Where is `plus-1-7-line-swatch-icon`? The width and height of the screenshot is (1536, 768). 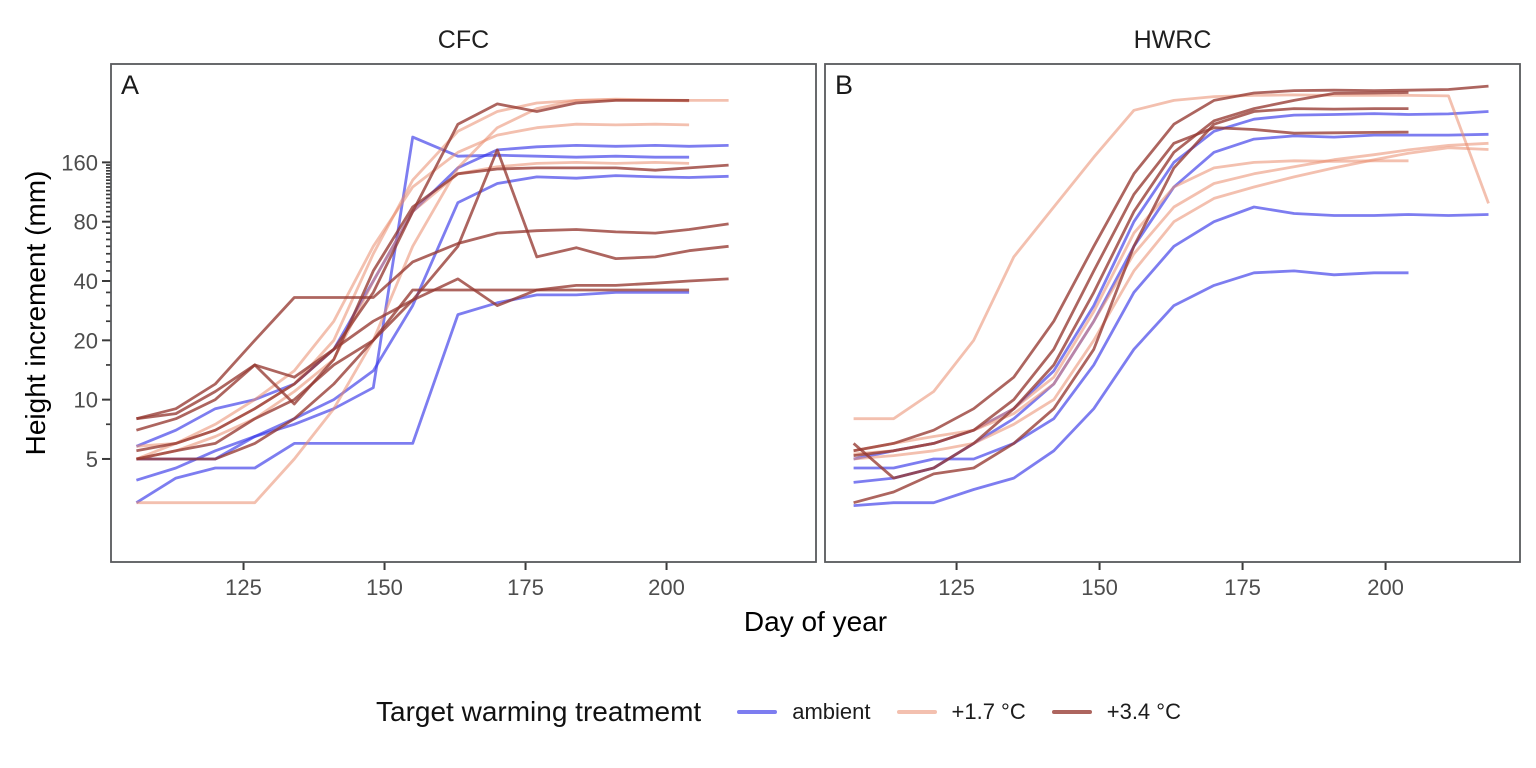 plus-1-7-line-swatch-icon is located at coordinates (916, 712).